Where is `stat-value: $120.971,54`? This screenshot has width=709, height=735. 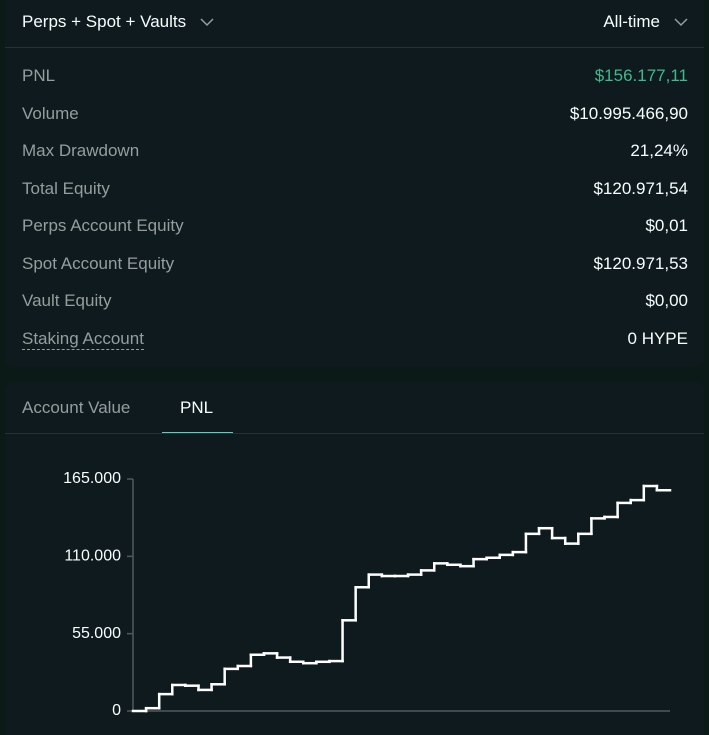 stat-value: $120.971,54 is located at coordinates (640, 188).